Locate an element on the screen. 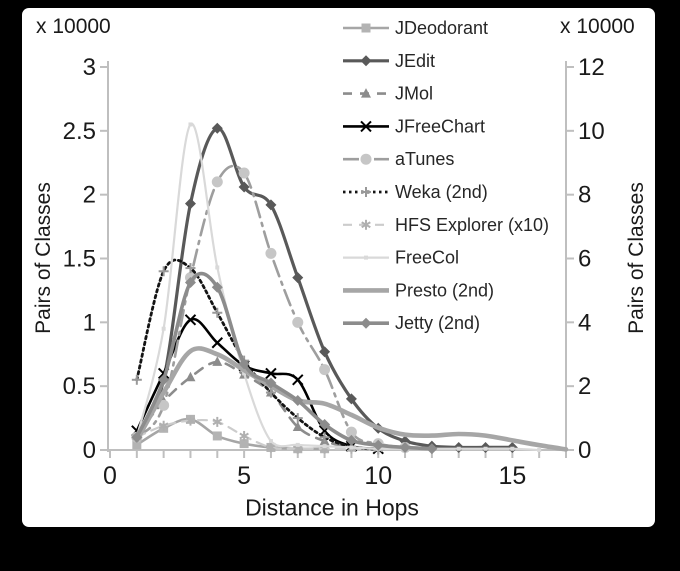 This screenshot has height=571, width=680. left-y-tick-label: 2.5 is located at coordinates (79, 131).